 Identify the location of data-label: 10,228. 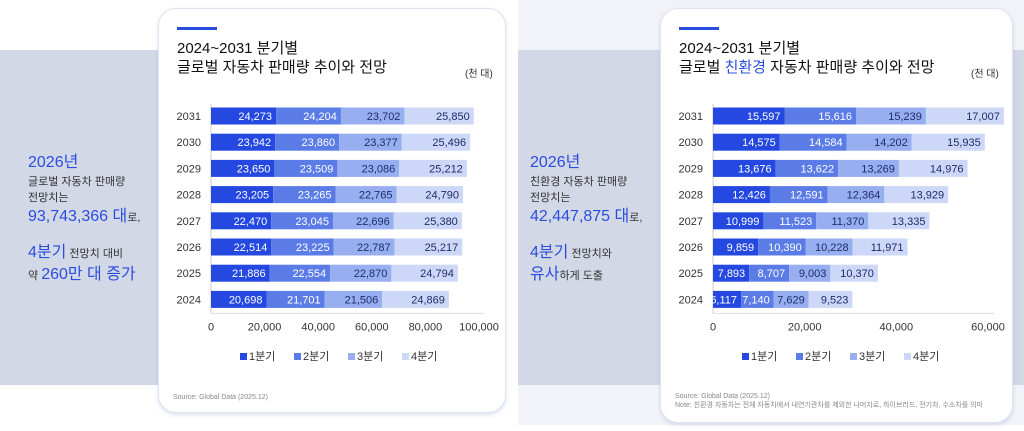
(832, 248).